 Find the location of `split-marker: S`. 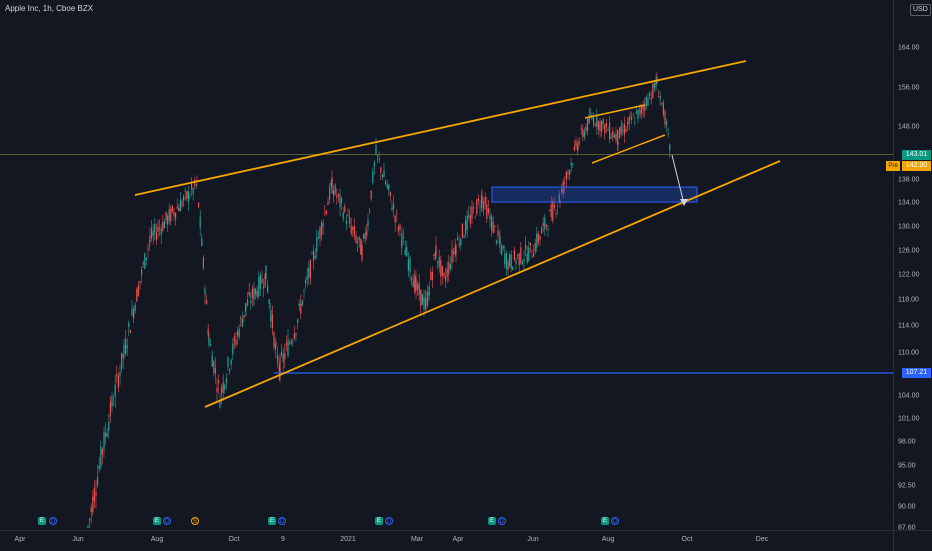

split-marker: S is located at coordinates (195, 521).